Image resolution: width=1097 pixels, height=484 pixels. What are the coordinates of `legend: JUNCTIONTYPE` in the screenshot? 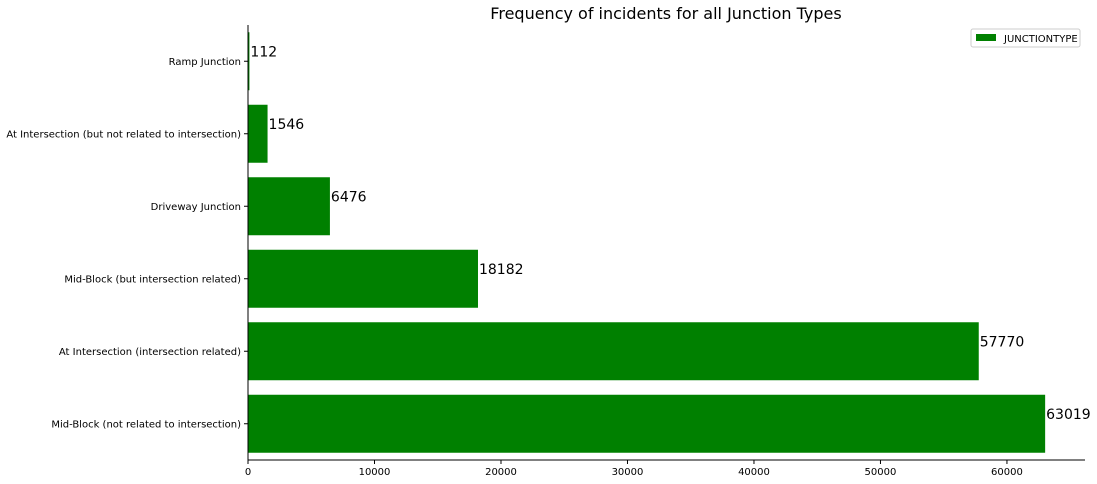 It's located at (1025, 38).